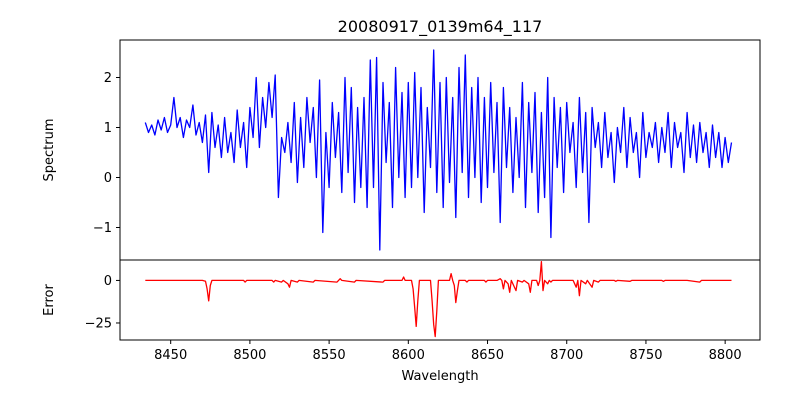 This screenshot has height=400, width=800. Describe the element at coordinates (108, 178) in the screenshot. I see `spectrum-y-tick-label: 0` at that location.